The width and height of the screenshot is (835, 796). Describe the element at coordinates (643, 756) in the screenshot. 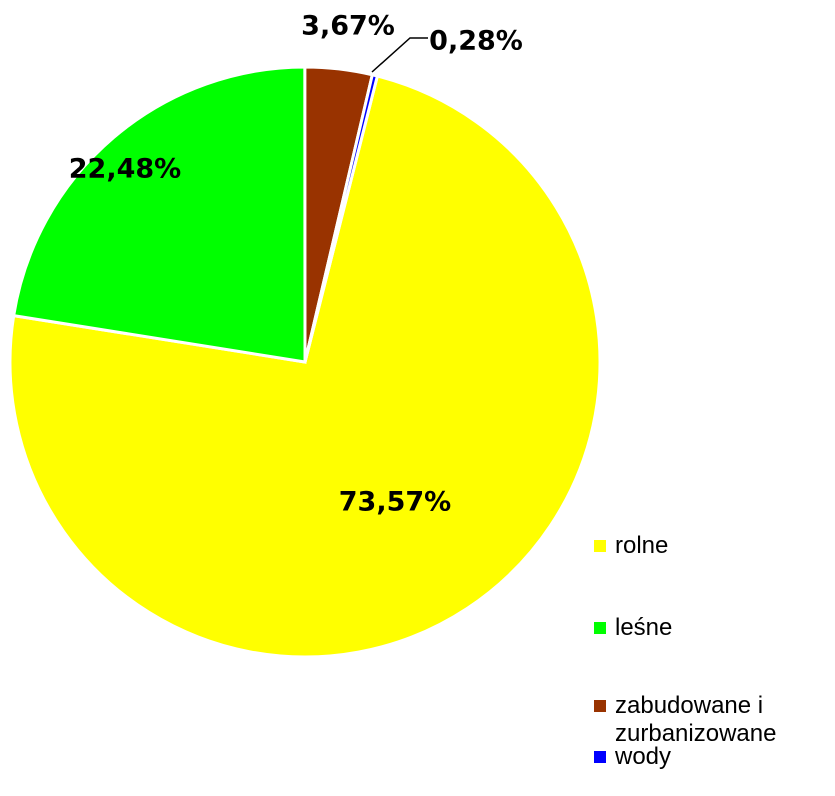

I see `legend-label: wody` at that location.